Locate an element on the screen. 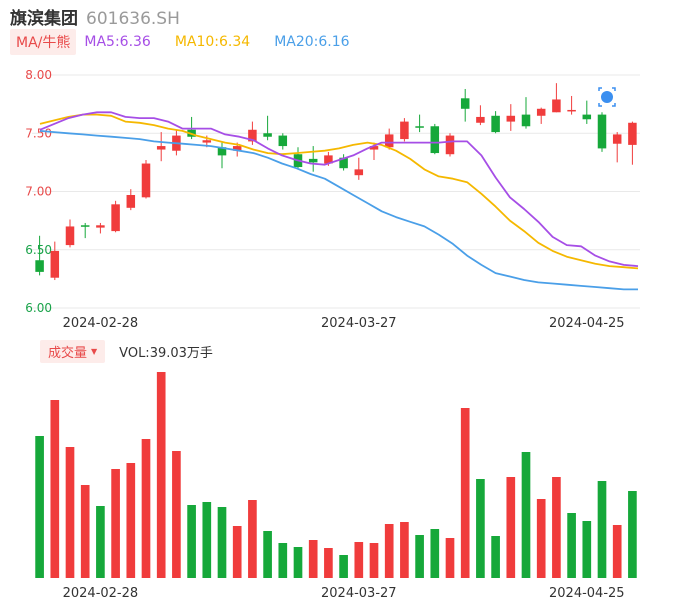  ma5-legend: MA5:6.36 is located at coordinates (117, 42).